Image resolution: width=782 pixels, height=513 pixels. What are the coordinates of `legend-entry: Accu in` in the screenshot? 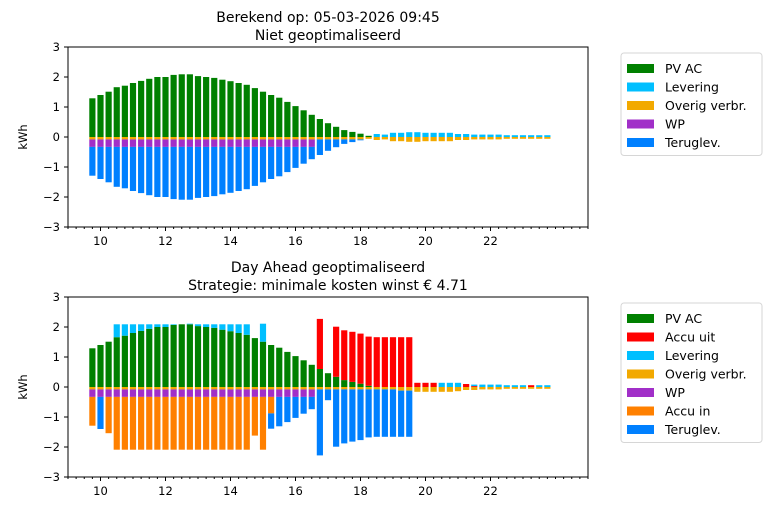 It's located at (687, 411).